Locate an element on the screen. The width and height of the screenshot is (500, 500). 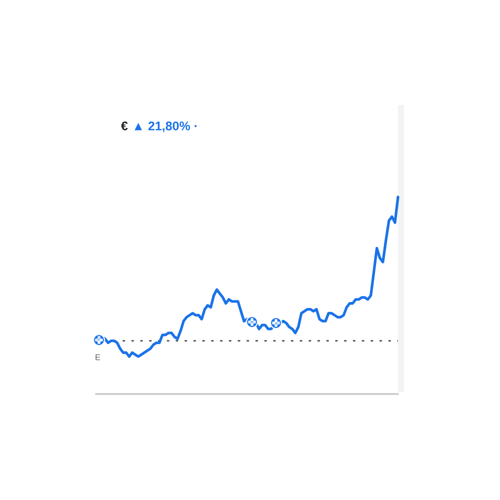
chart-subtitle: ▲ 21,80% · is located at coordinates (165, 127).